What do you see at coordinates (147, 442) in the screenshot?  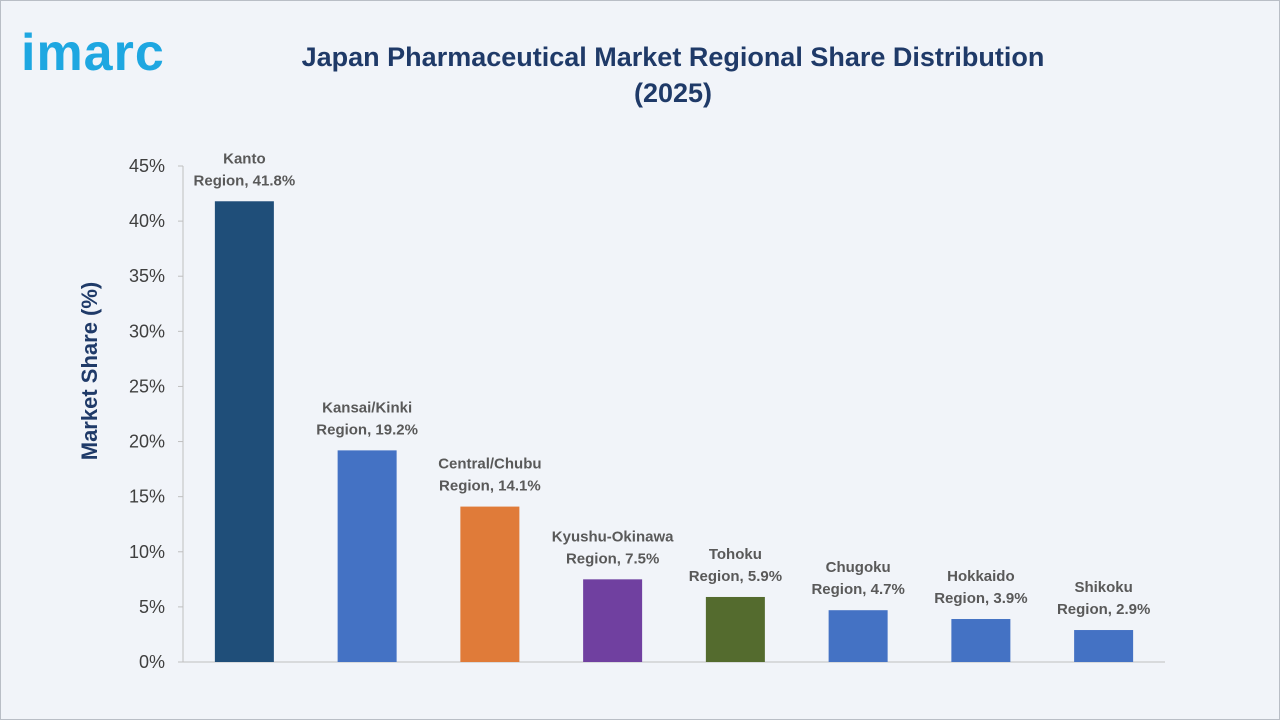 I see `y-tick-label: 20%` at bounding box center [147, 442].